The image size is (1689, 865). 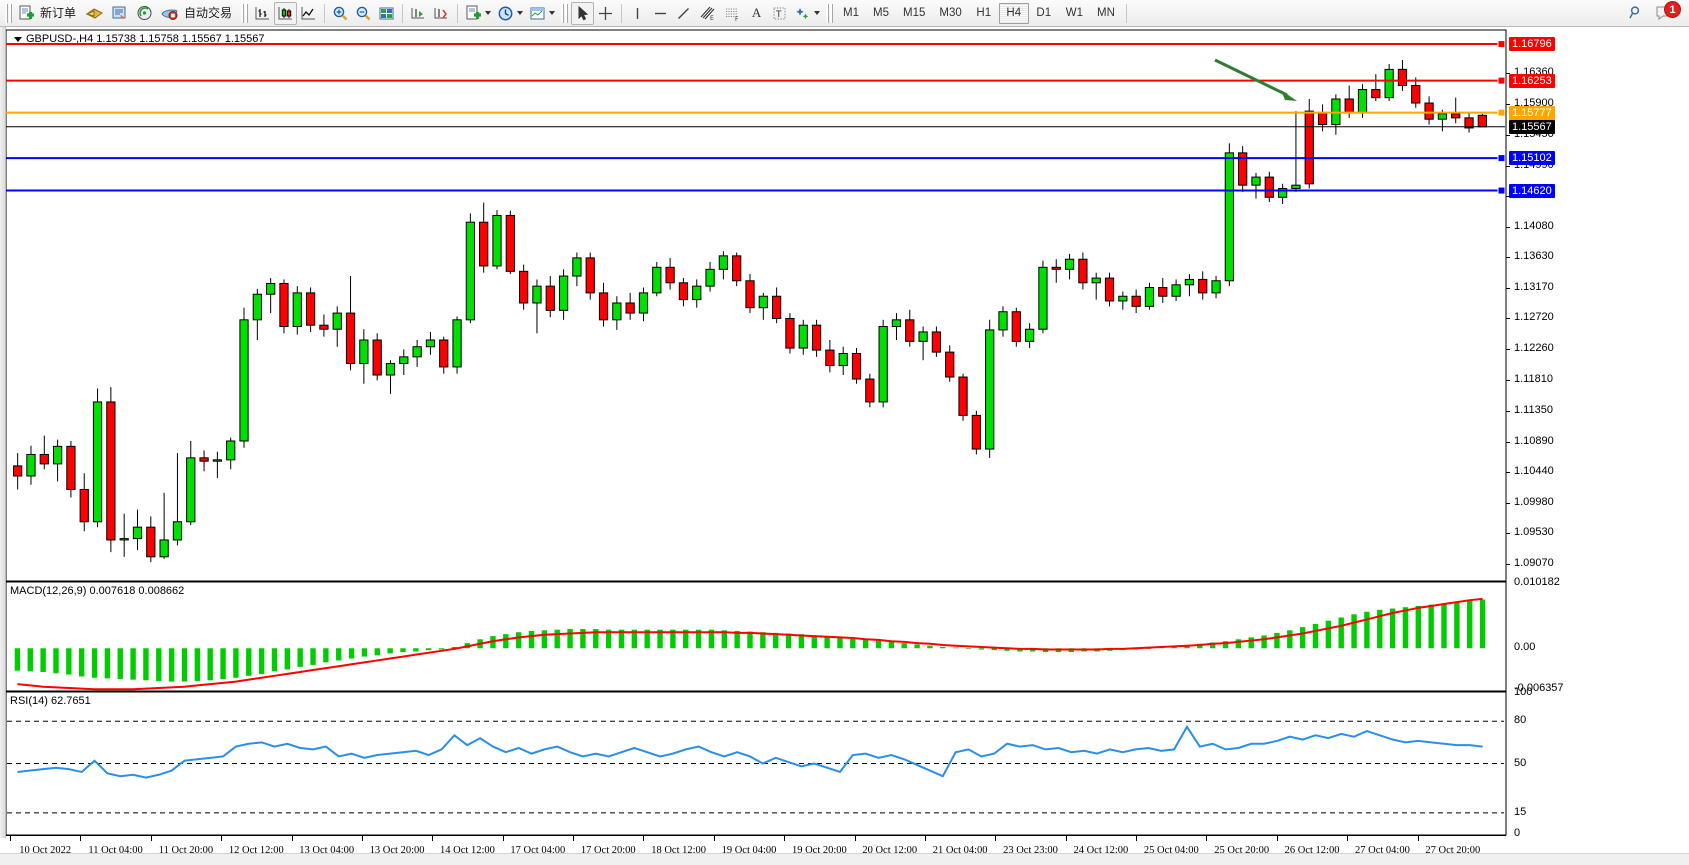 I want to click on price-tick-label: 1.12260, so click(x=1534, y=348).